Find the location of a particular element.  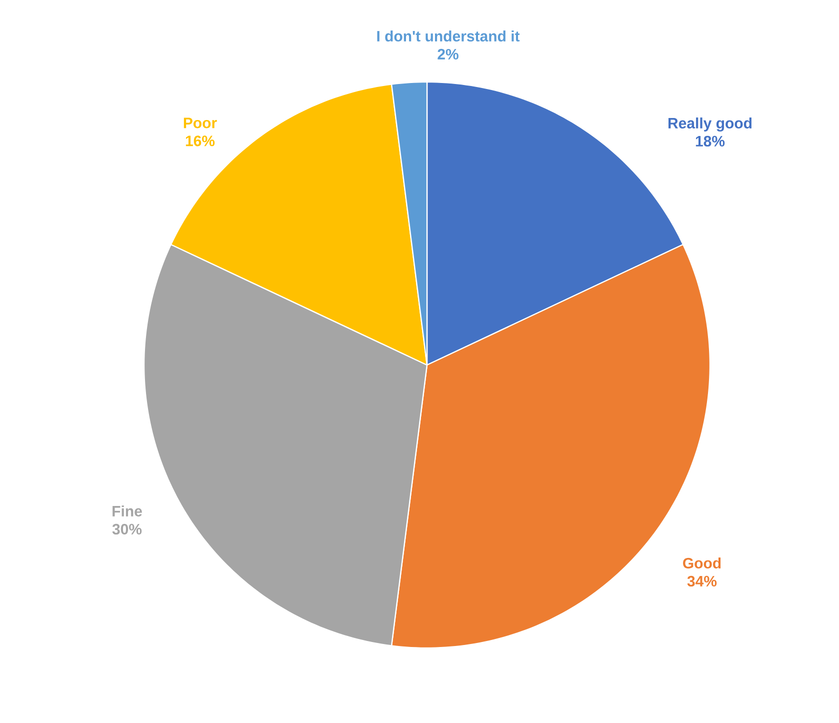

slice-label: Poor is located at coordinates (200, 123).